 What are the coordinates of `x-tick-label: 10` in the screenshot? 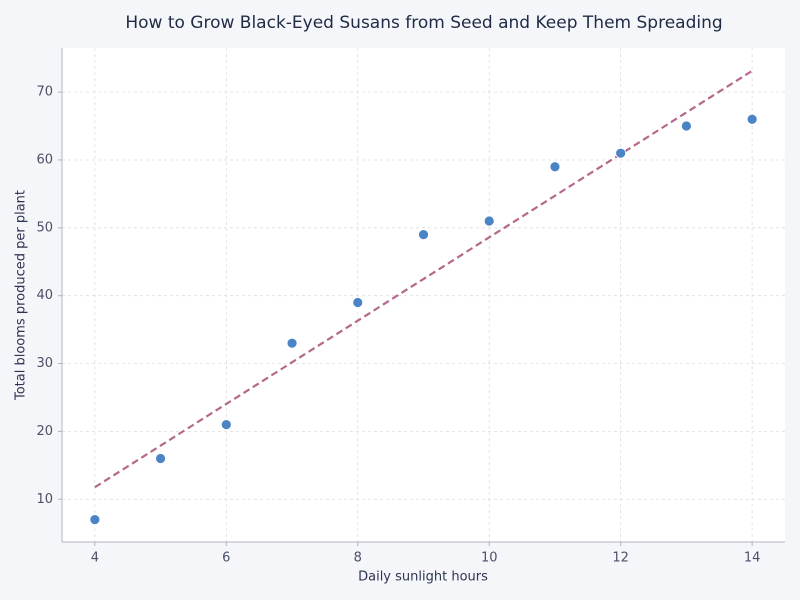 It's located at (489, 558).